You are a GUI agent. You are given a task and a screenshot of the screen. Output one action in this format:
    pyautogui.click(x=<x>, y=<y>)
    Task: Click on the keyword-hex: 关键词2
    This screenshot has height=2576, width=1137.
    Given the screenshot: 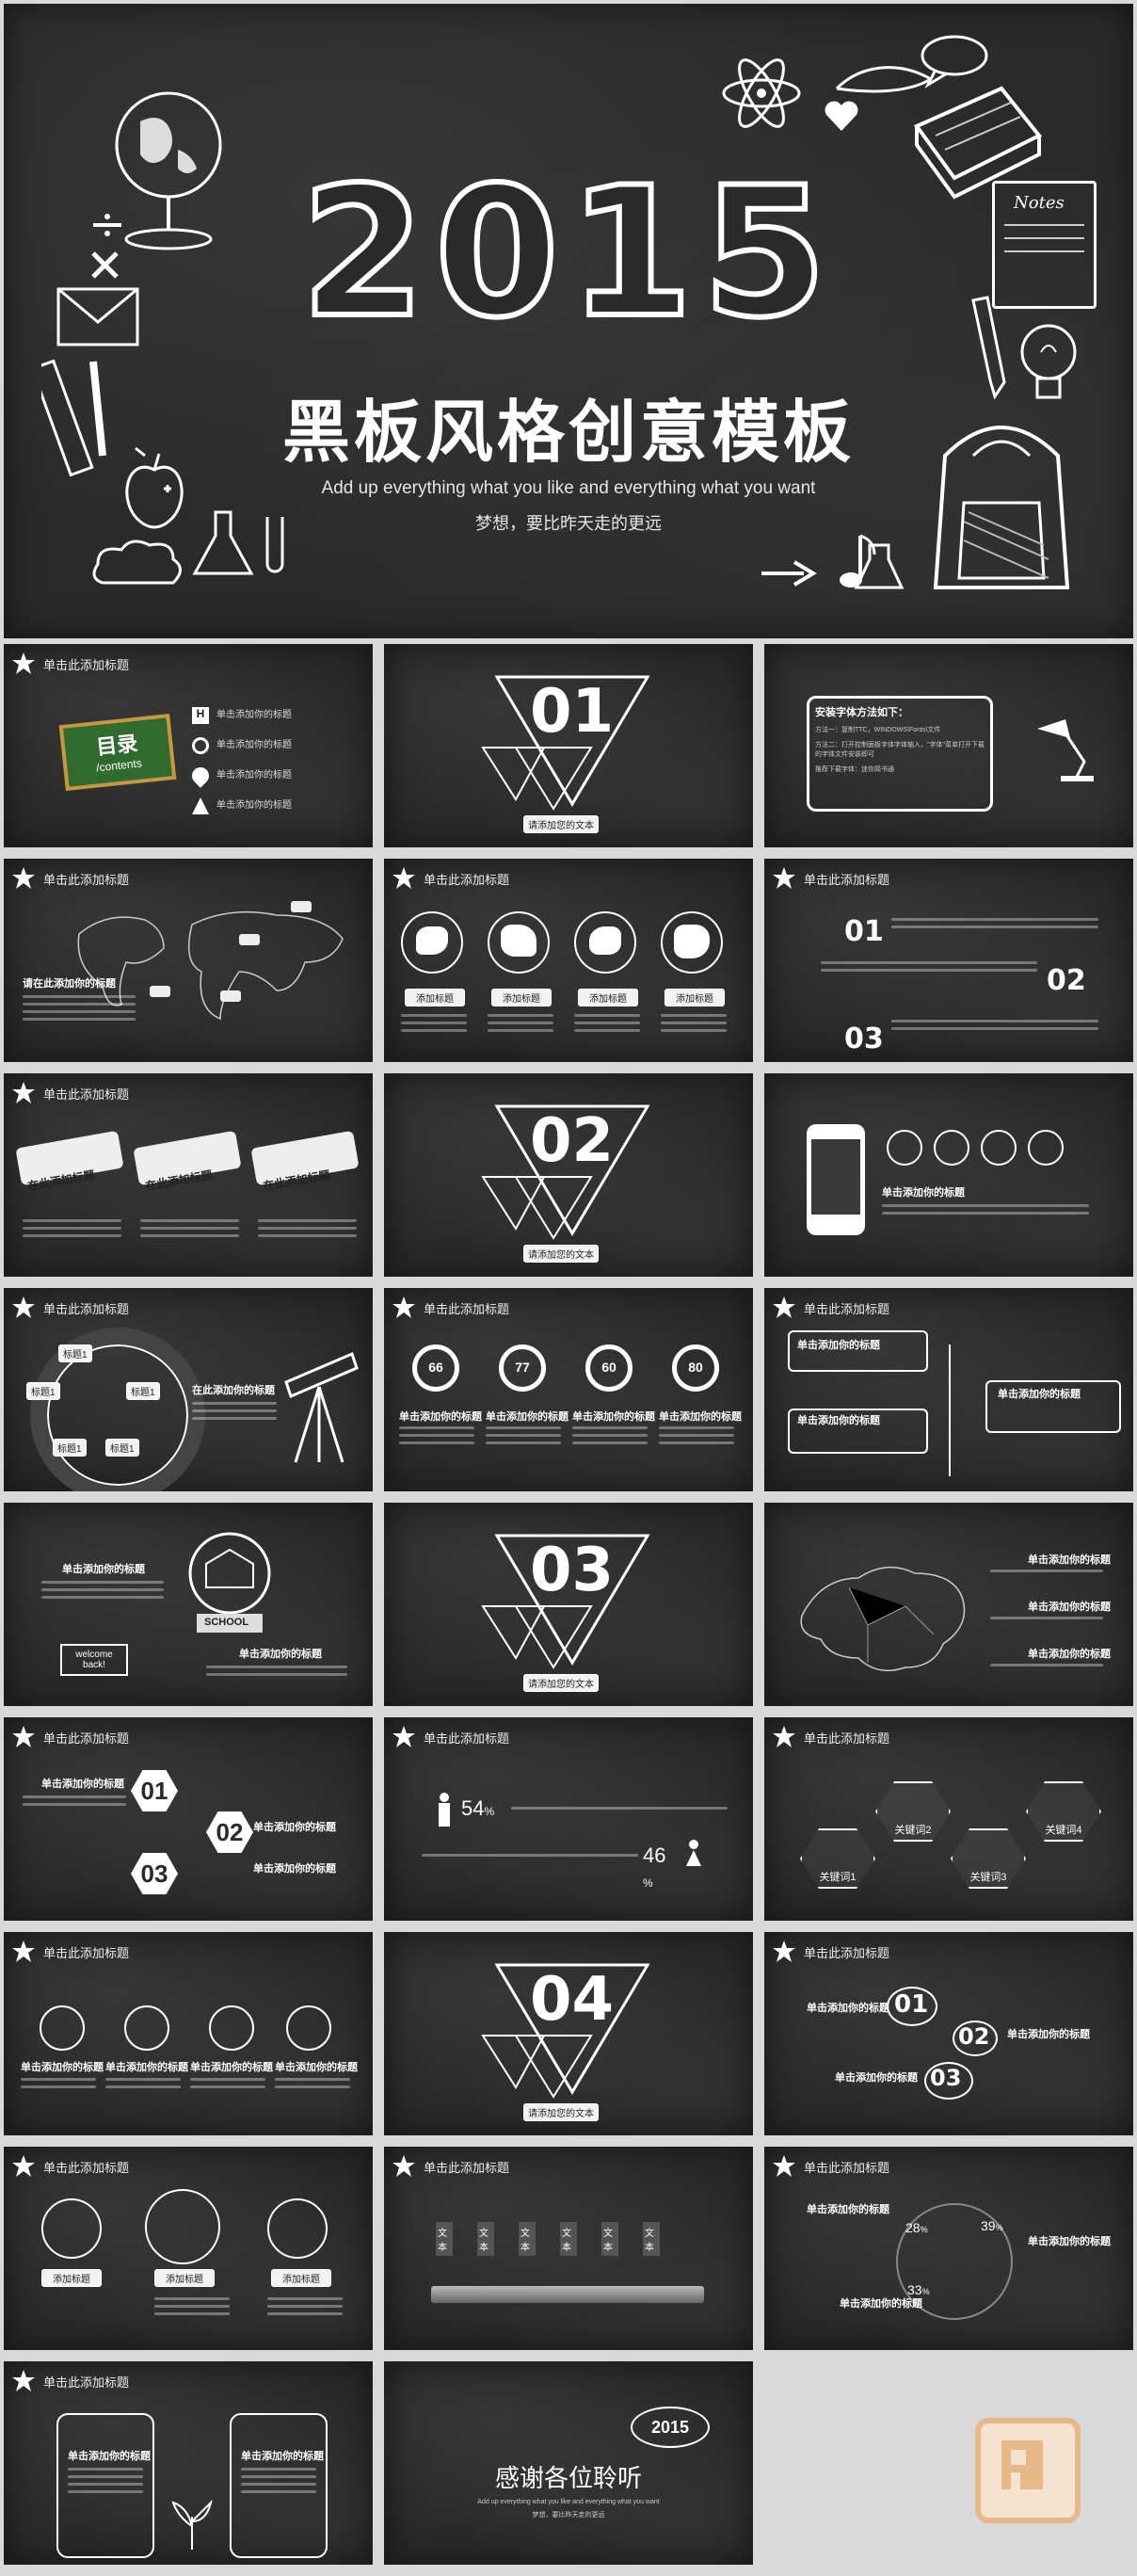 What is the action you would take?
    pyautogui.click(x=913, y=1811)
    